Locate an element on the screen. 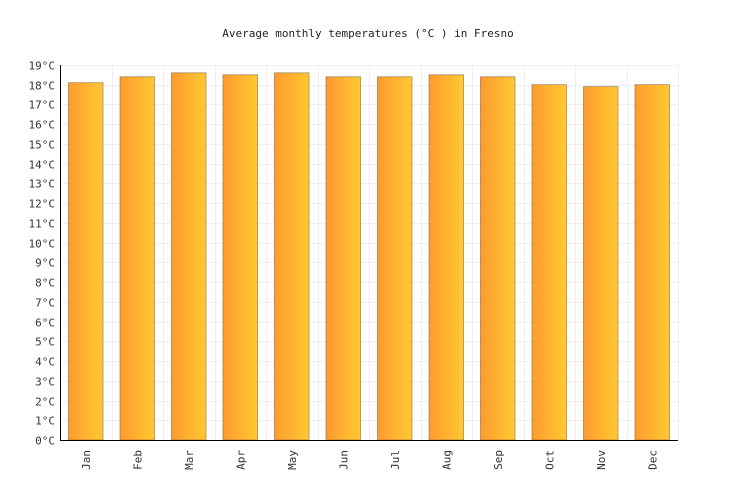 This screenshot has width=736, height=500. x-tick-label: Jan is located at coordinates (86, 460).